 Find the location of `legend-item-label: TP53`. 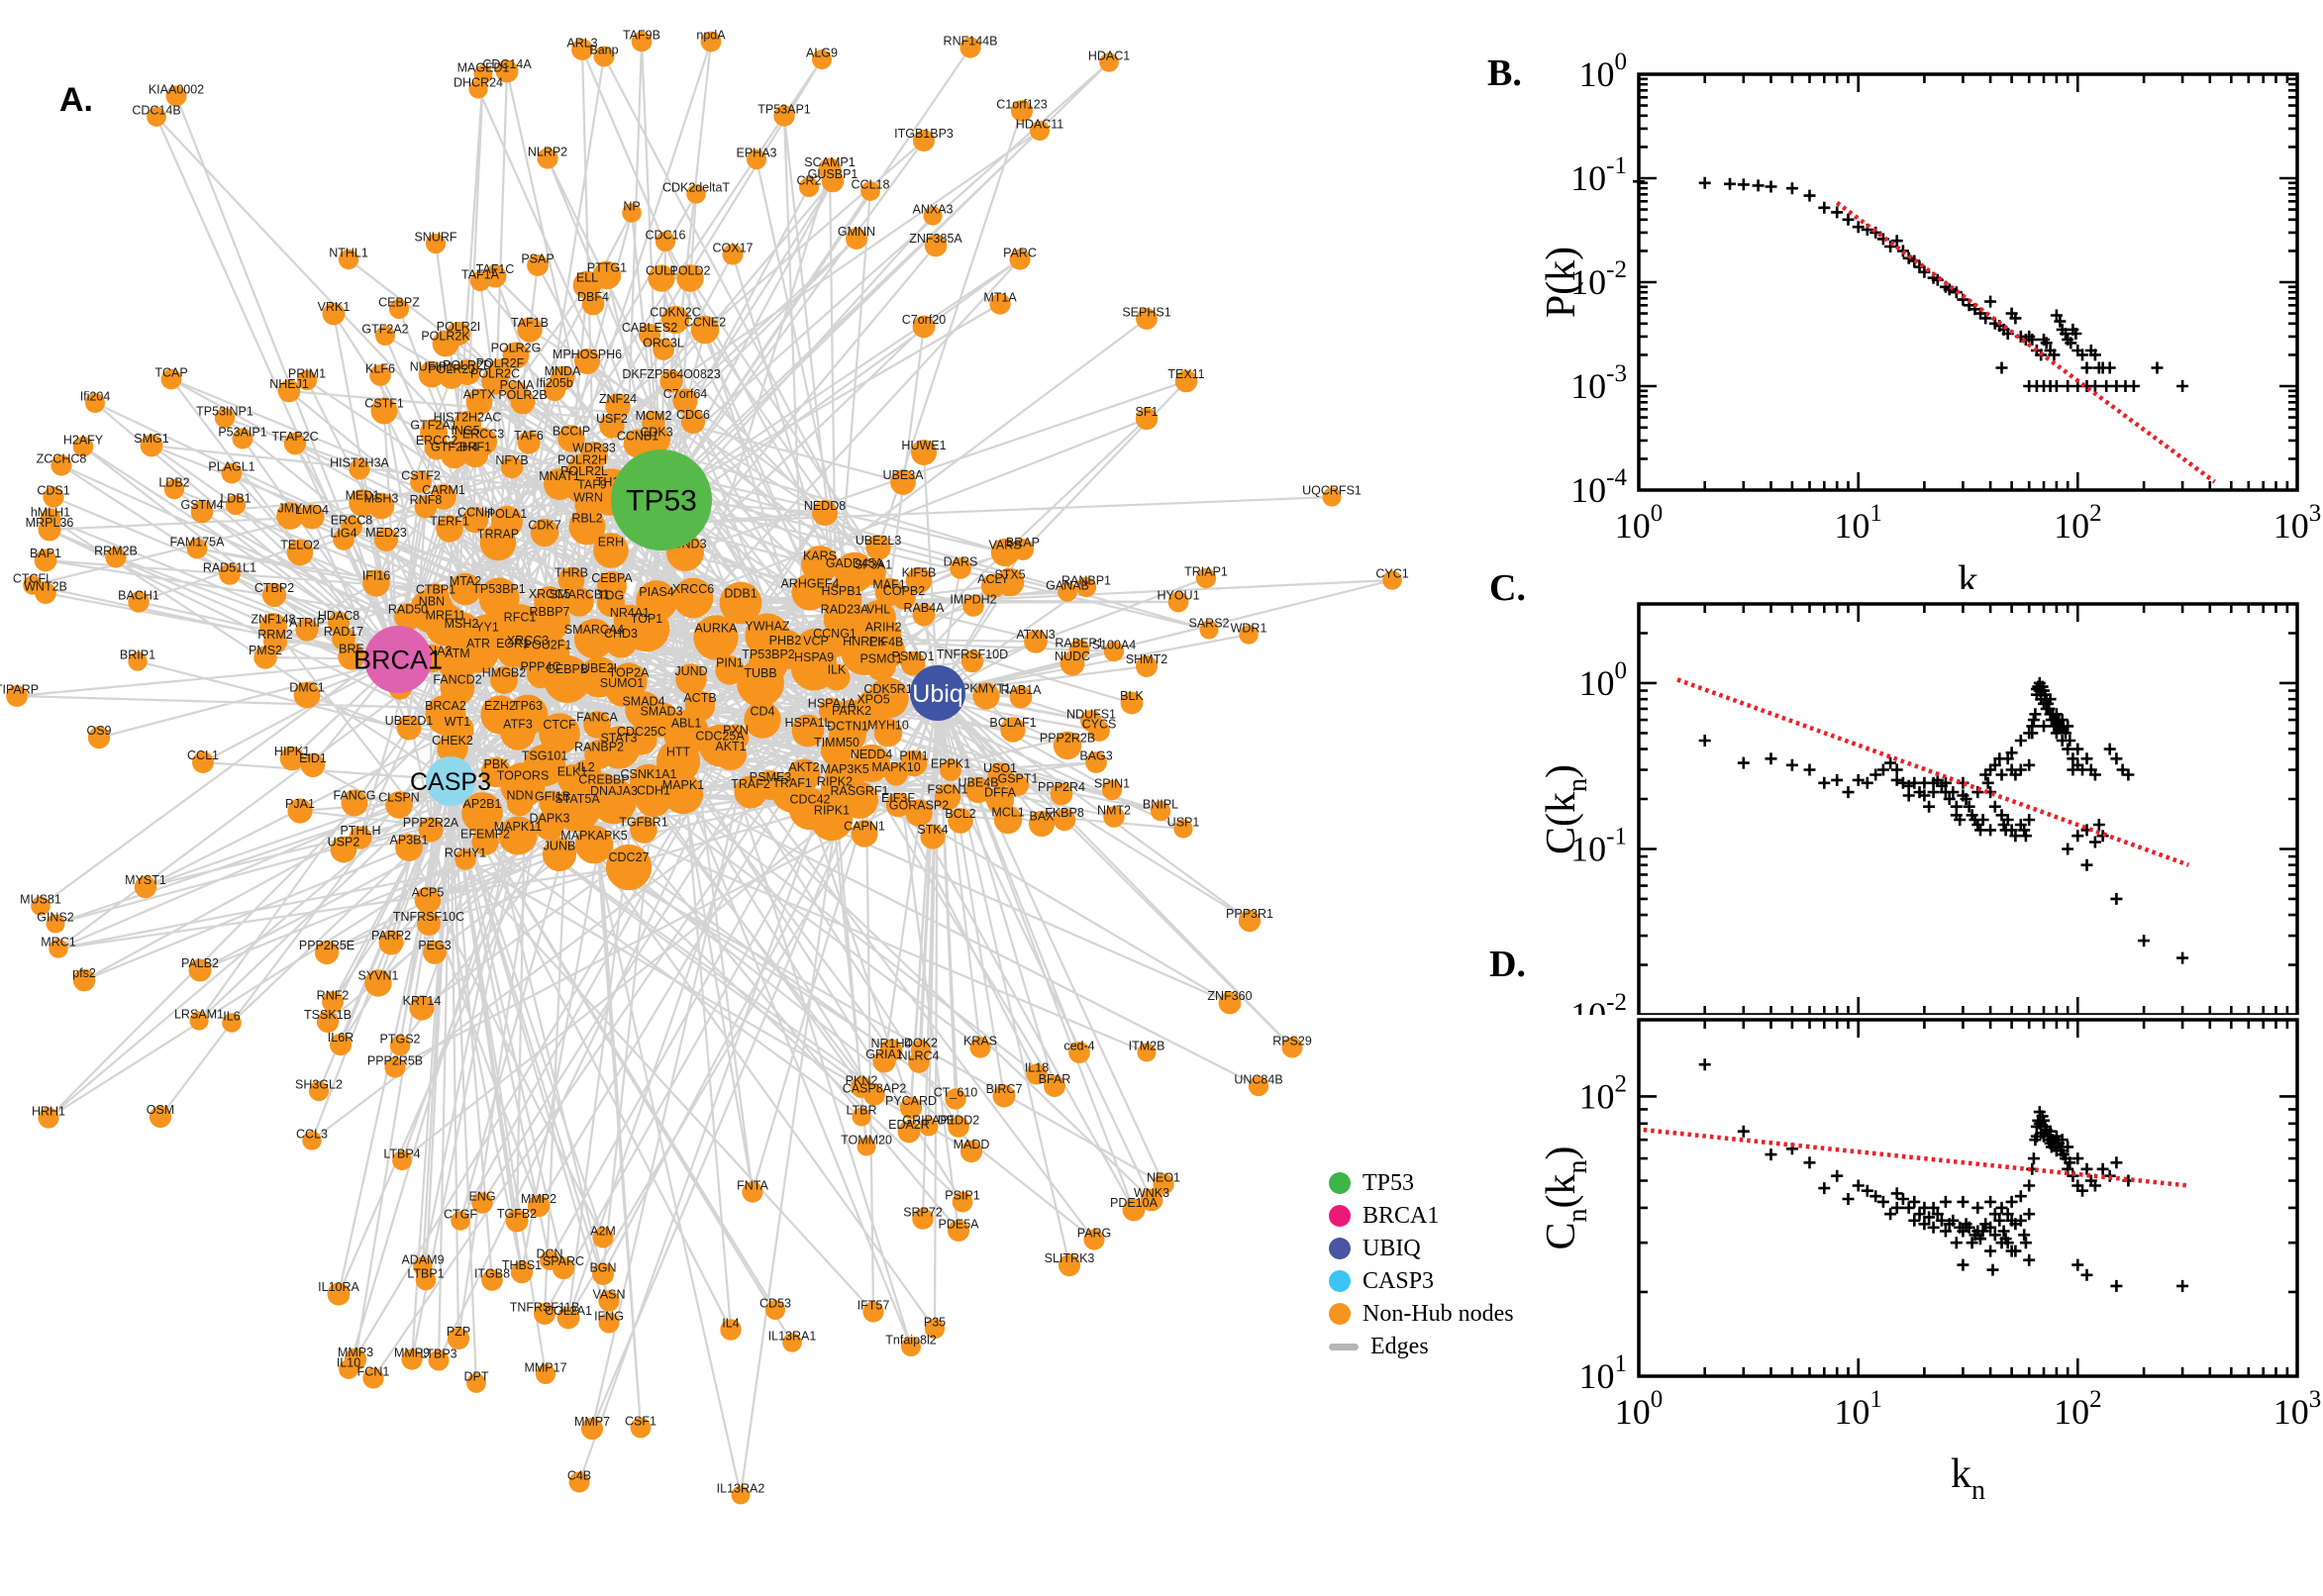

legend-item-label: TP53 is located at coordinates (1389, 1182).